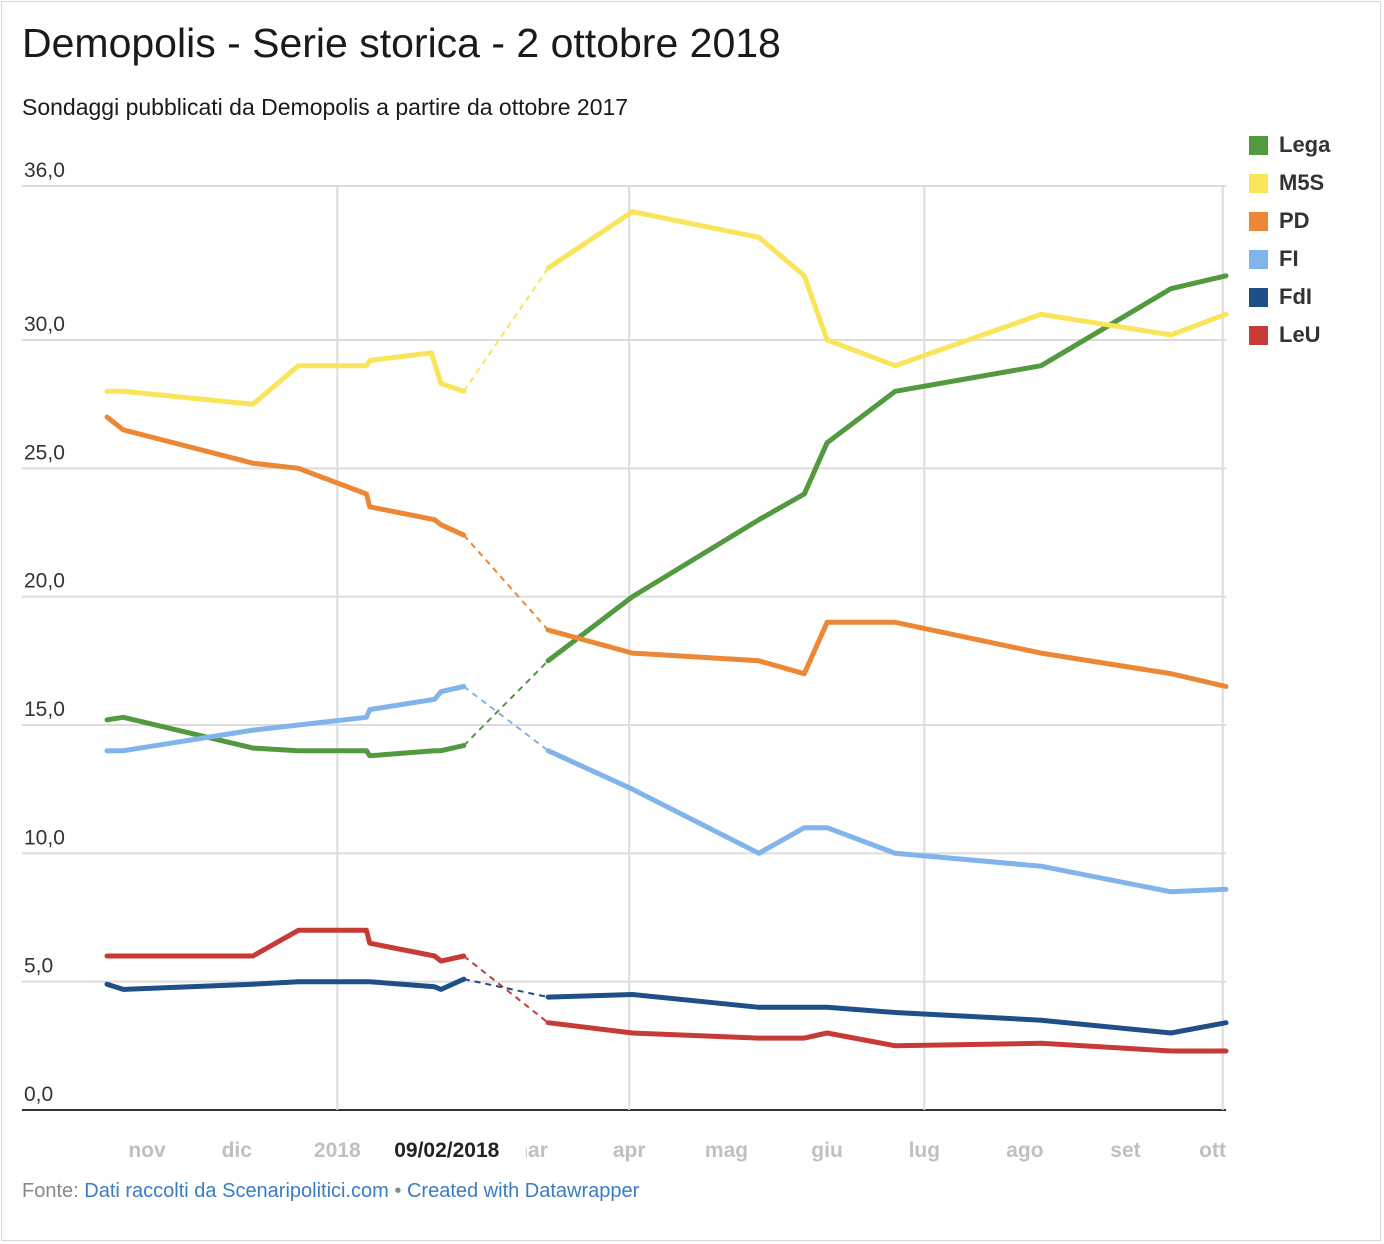  Describe the element at coordinates (1125, 1150) in the screenshot. I see `x-tick-label: set` at that location.